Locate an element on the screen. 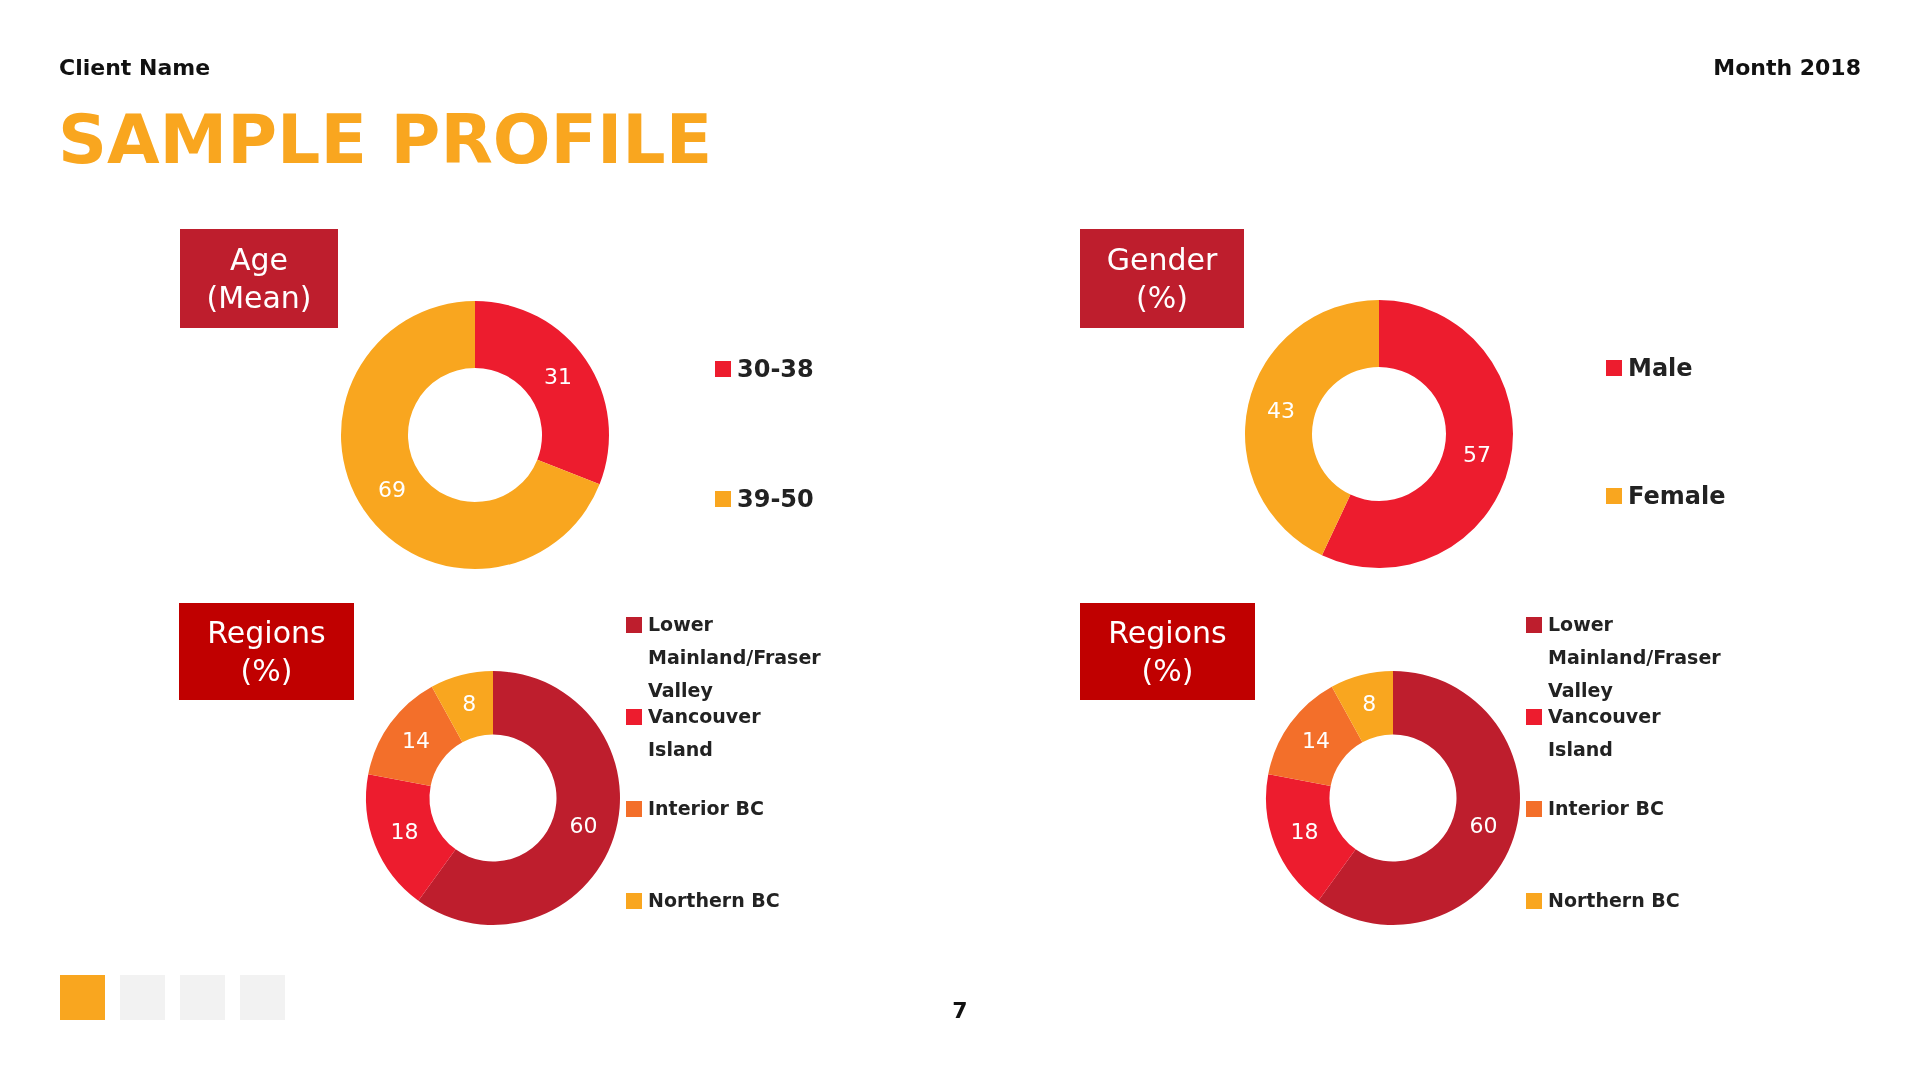  data-label: 43 is located at coordinates (1280, 410).